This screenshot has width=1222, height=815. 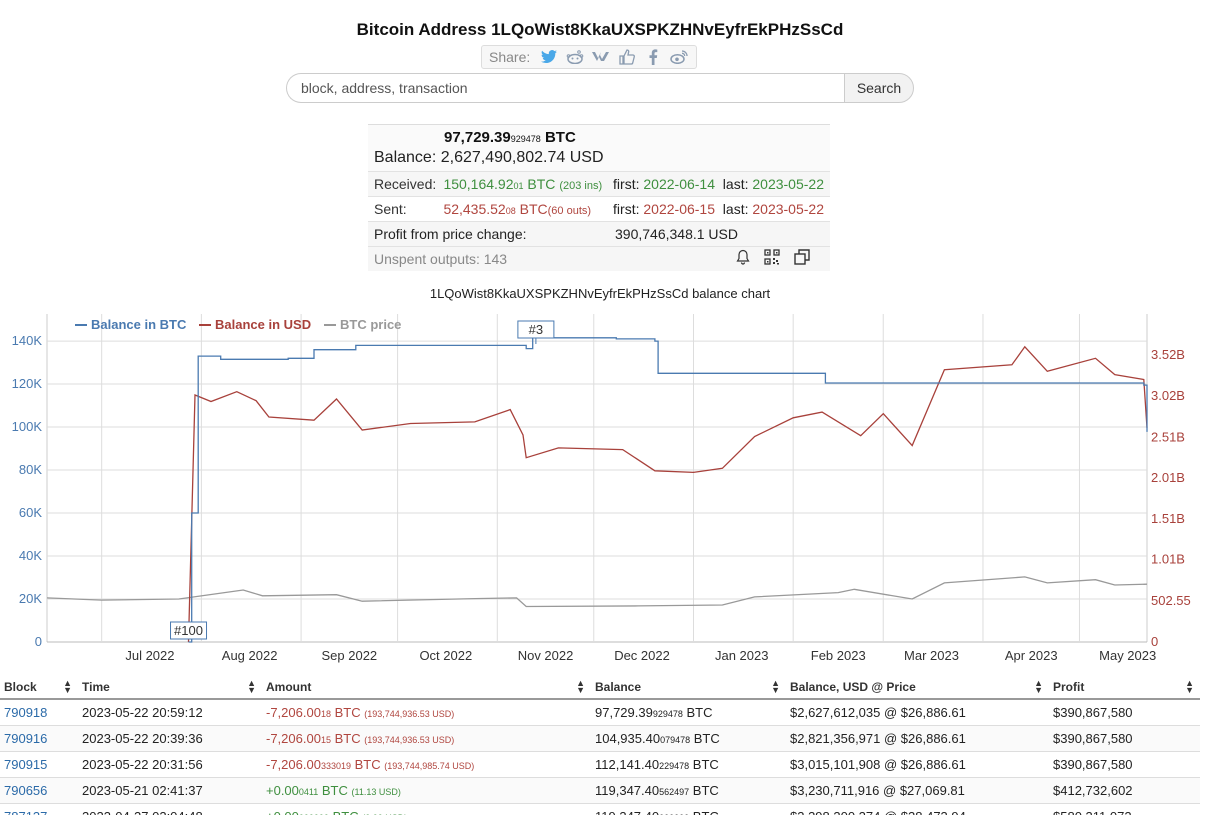 I want to click on search-input, so click(x=565, y=88).